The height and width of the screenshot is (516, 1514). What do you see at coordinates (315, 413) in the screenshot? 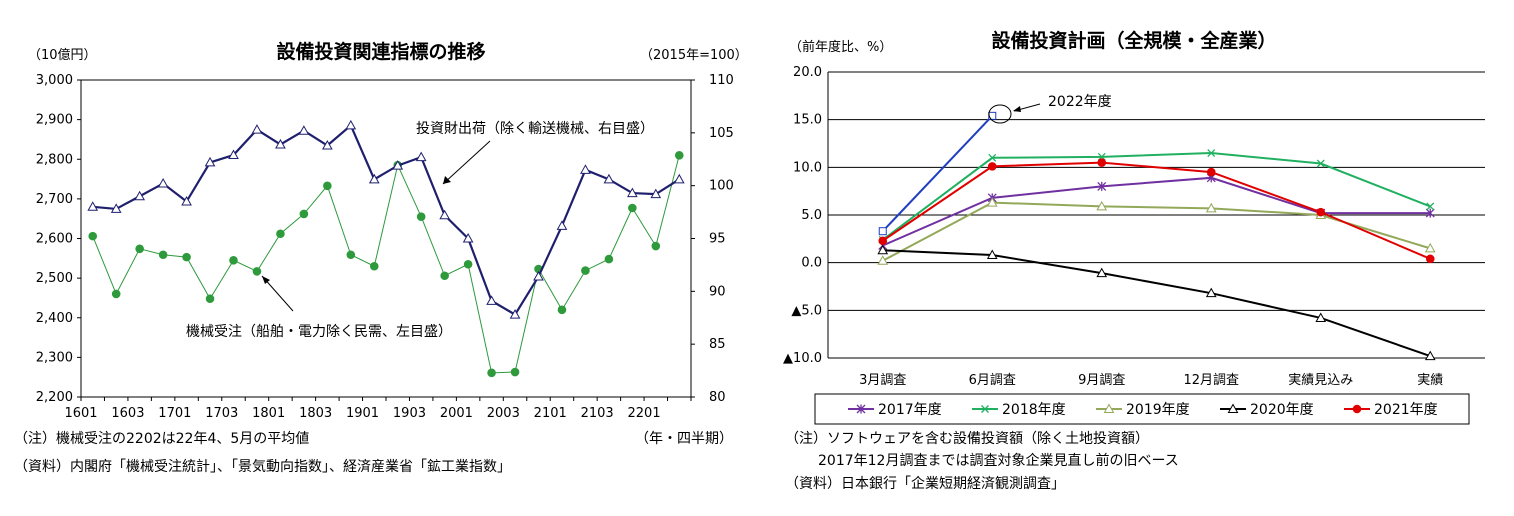
I see `x-tick-label: 1803` at bounding box center [315, 413].